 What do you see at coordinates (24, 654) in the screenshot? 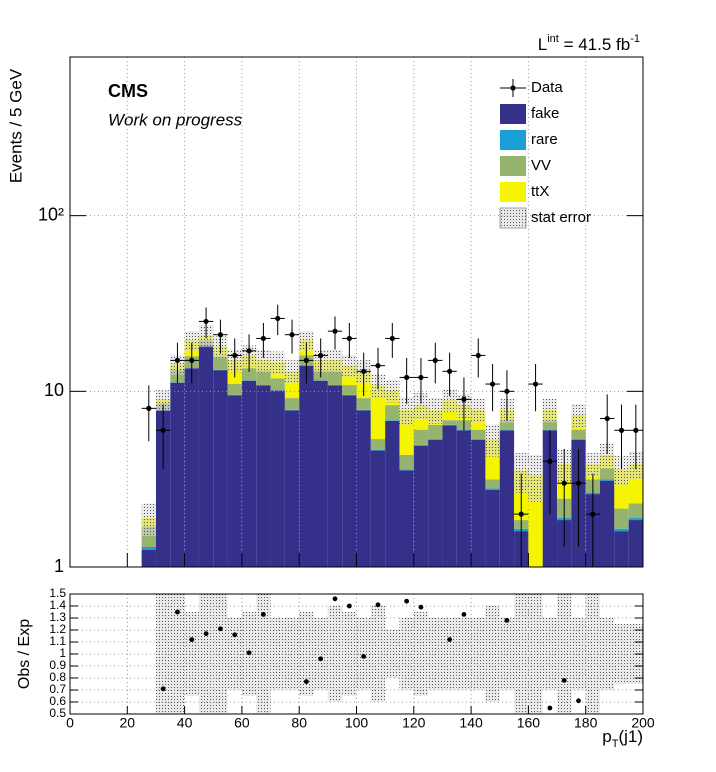
I see `ratio-y-axis-label: Obs / Exp` at bounding box center [24, 654].